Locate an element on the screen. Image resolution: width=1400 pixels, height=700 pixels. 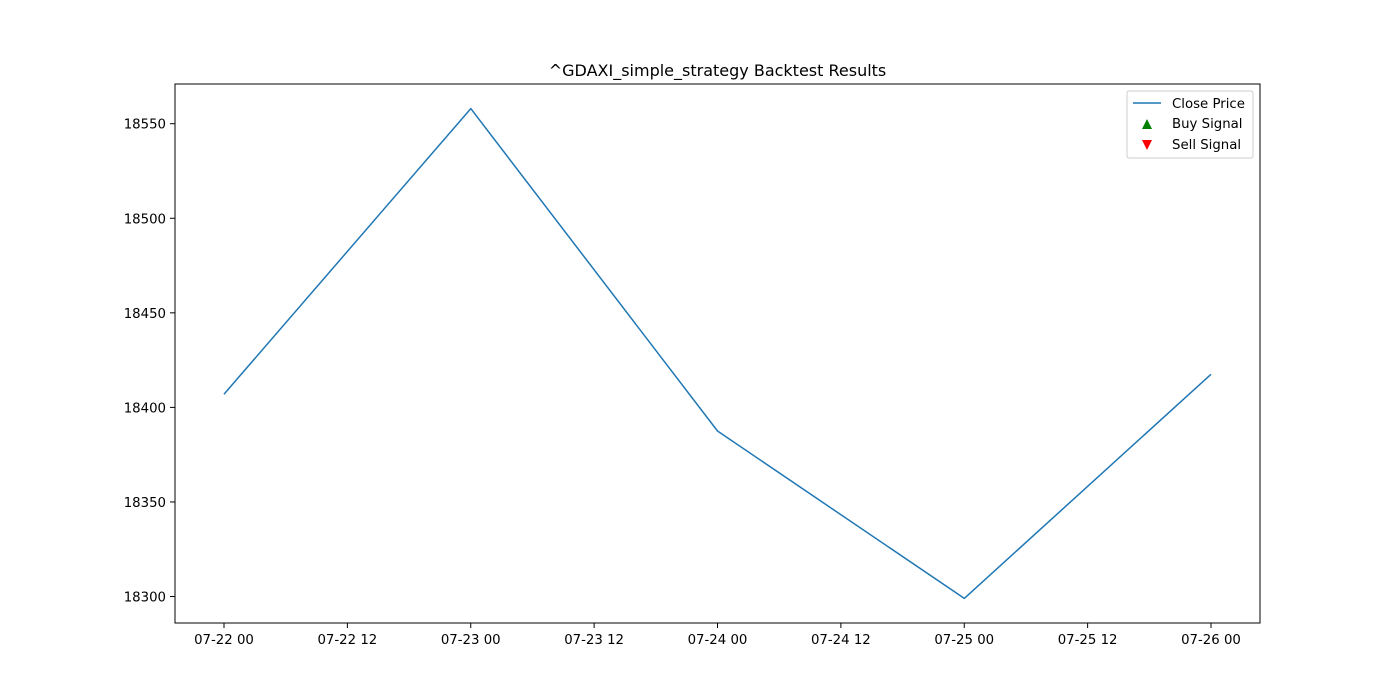
x-tick-label: 07-25 12 is located at coordinates (1088, 640).